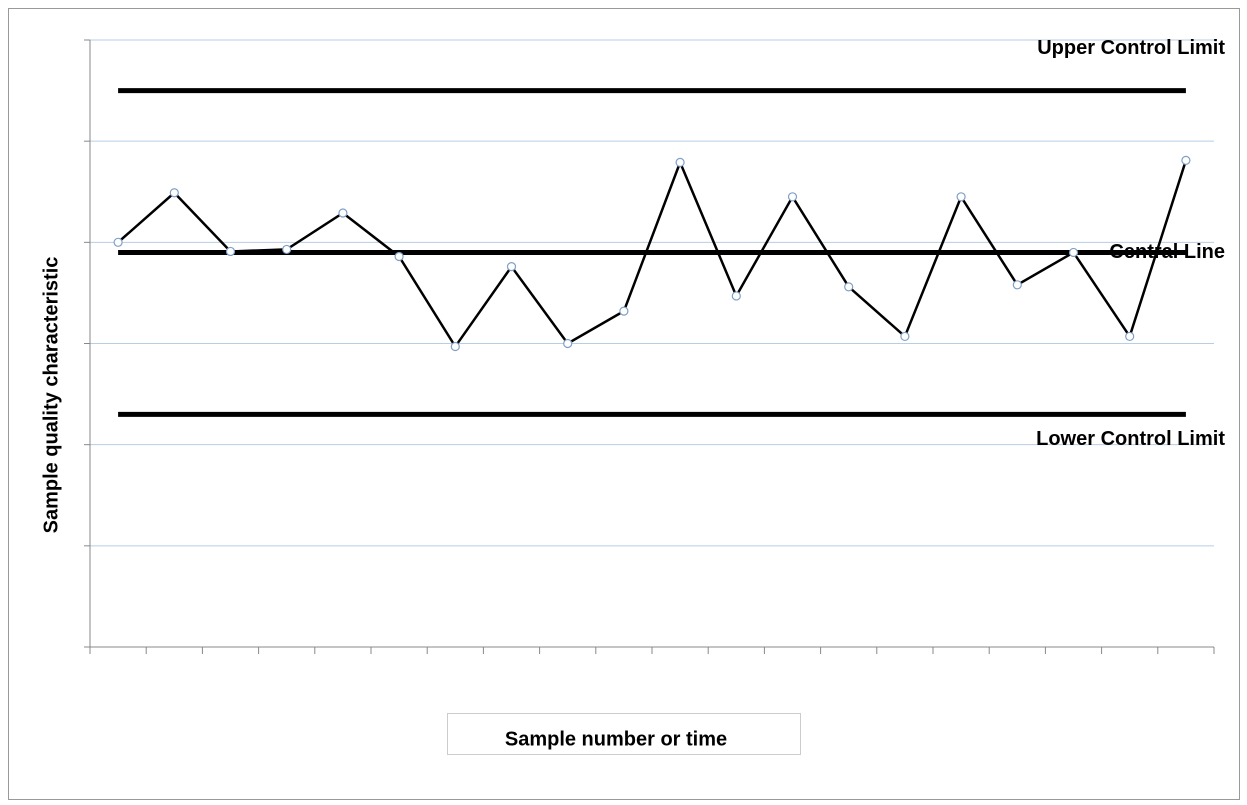 This screenshot has height=805, width=1247. I want to click on x-label-box, so click(624, 734).